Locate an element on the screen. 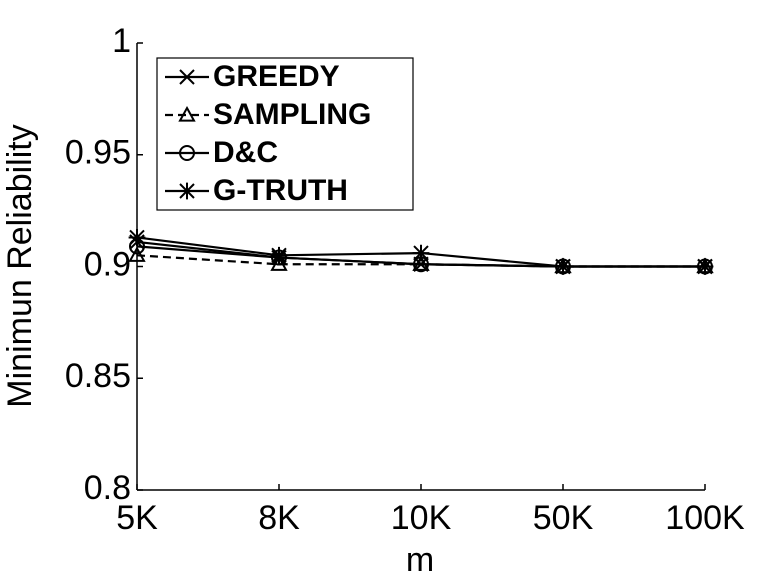 The height and width of the screenshot is (584, 778). y-tick-label: 0.8 is located at coordinates (107, 488).